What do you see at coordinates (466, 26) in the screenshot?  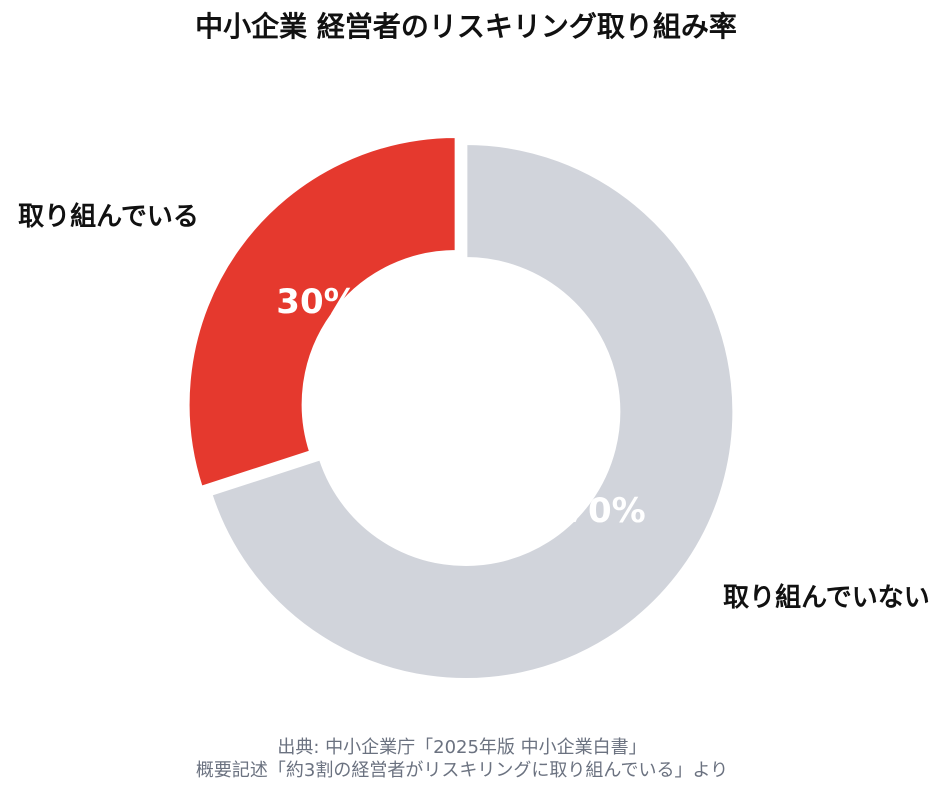 I see `chart-title: 中小企業 経営者のリスキリング取り組み率` at bounding box center [466, 26].